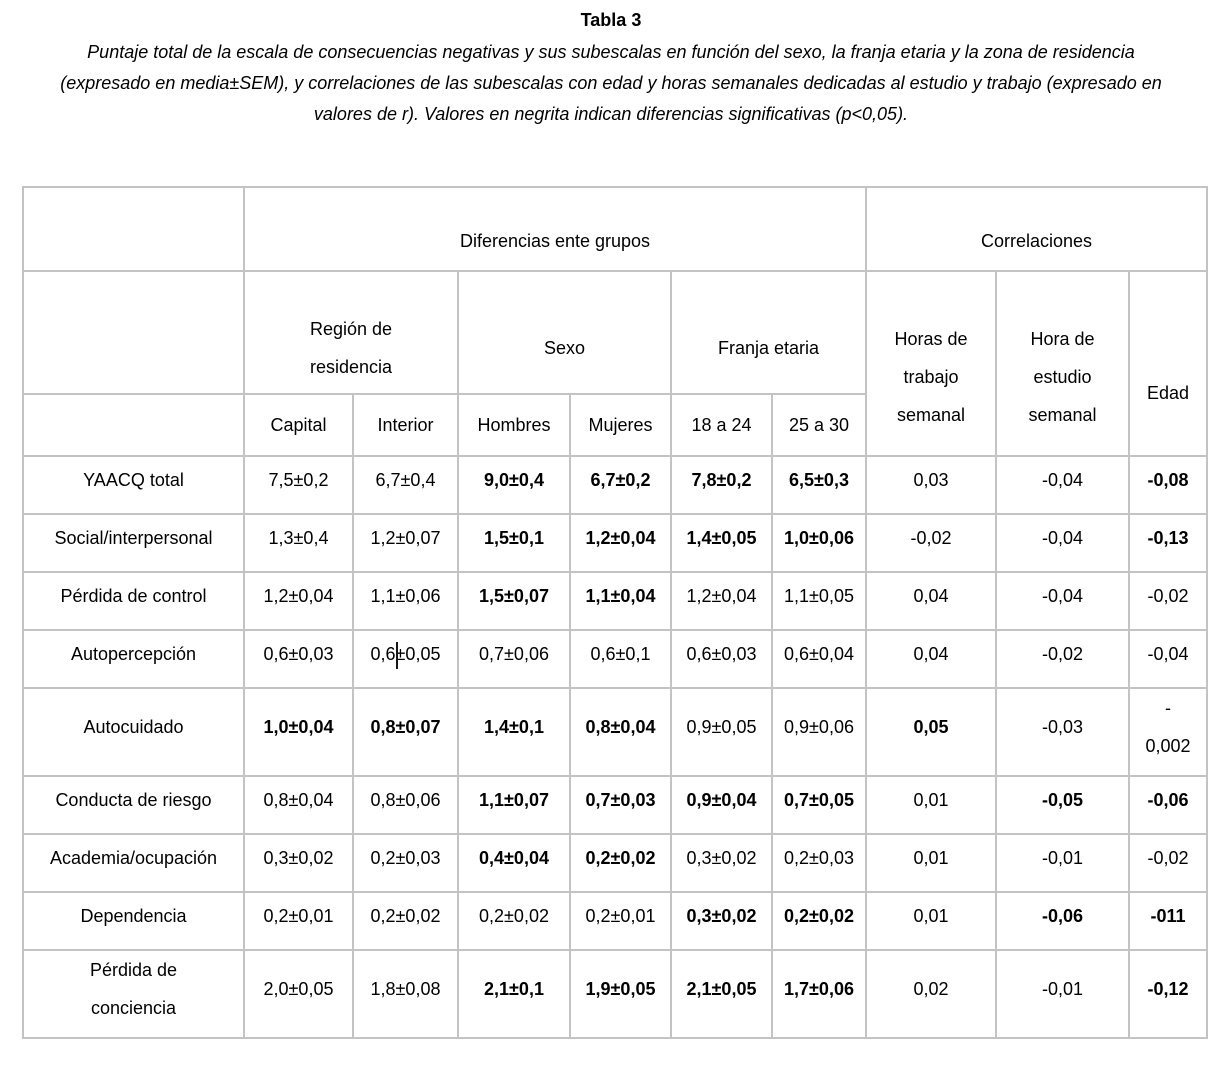 The height and width of the screenshot is (1069, 1222). Describe the element at coordinates (396, 656) in the screenshot. I see `text-cursor` at that location.